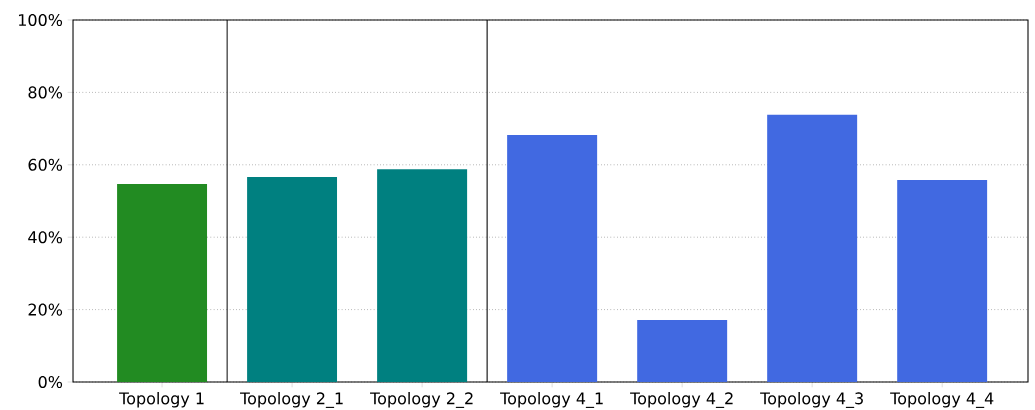 This screenshot has height=410, width=1035. Describe the element at coordinates (45, 309) in the screenshot. I see `y-tick-label: 20%` at that location.